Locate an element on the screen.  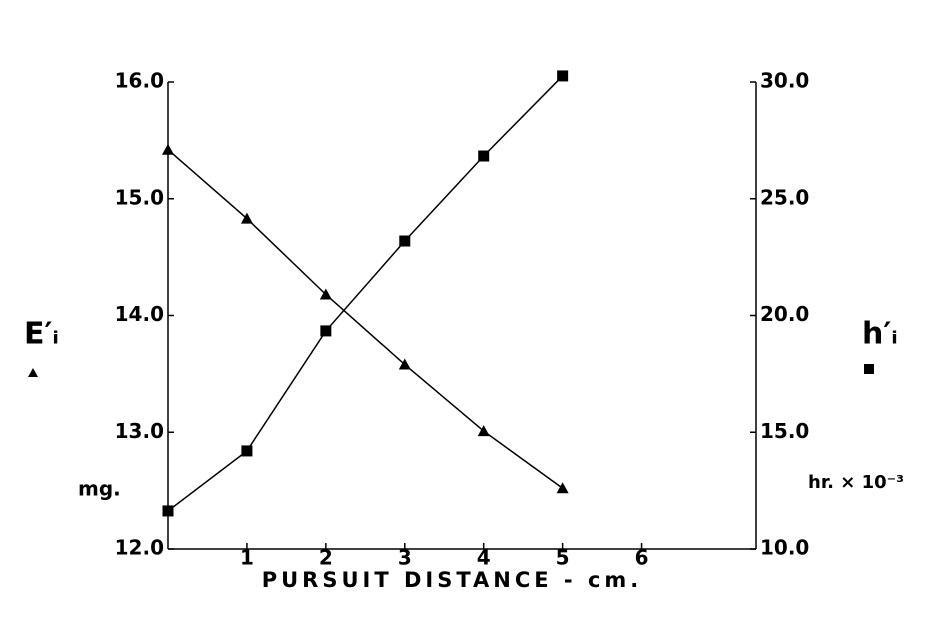
x-tick-label: 2 is located at coordinates (326, 558).